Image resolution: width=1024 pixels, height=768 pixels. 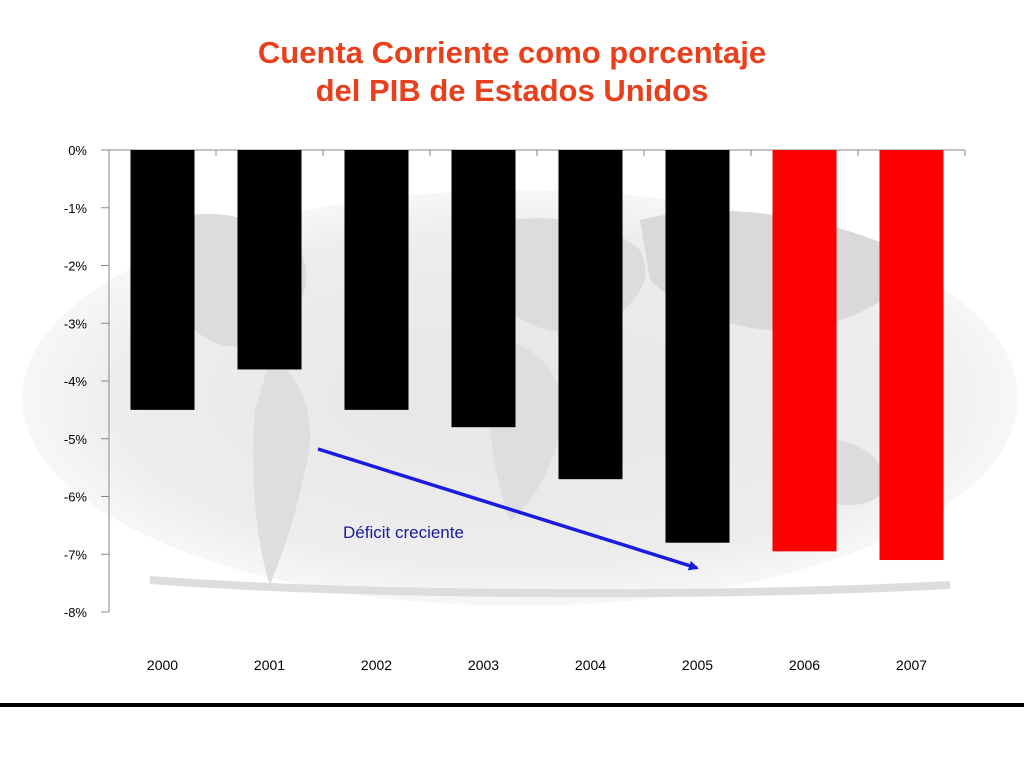 I want to click on x-tick-label-2006: 2006, so click(x=804, y=665).